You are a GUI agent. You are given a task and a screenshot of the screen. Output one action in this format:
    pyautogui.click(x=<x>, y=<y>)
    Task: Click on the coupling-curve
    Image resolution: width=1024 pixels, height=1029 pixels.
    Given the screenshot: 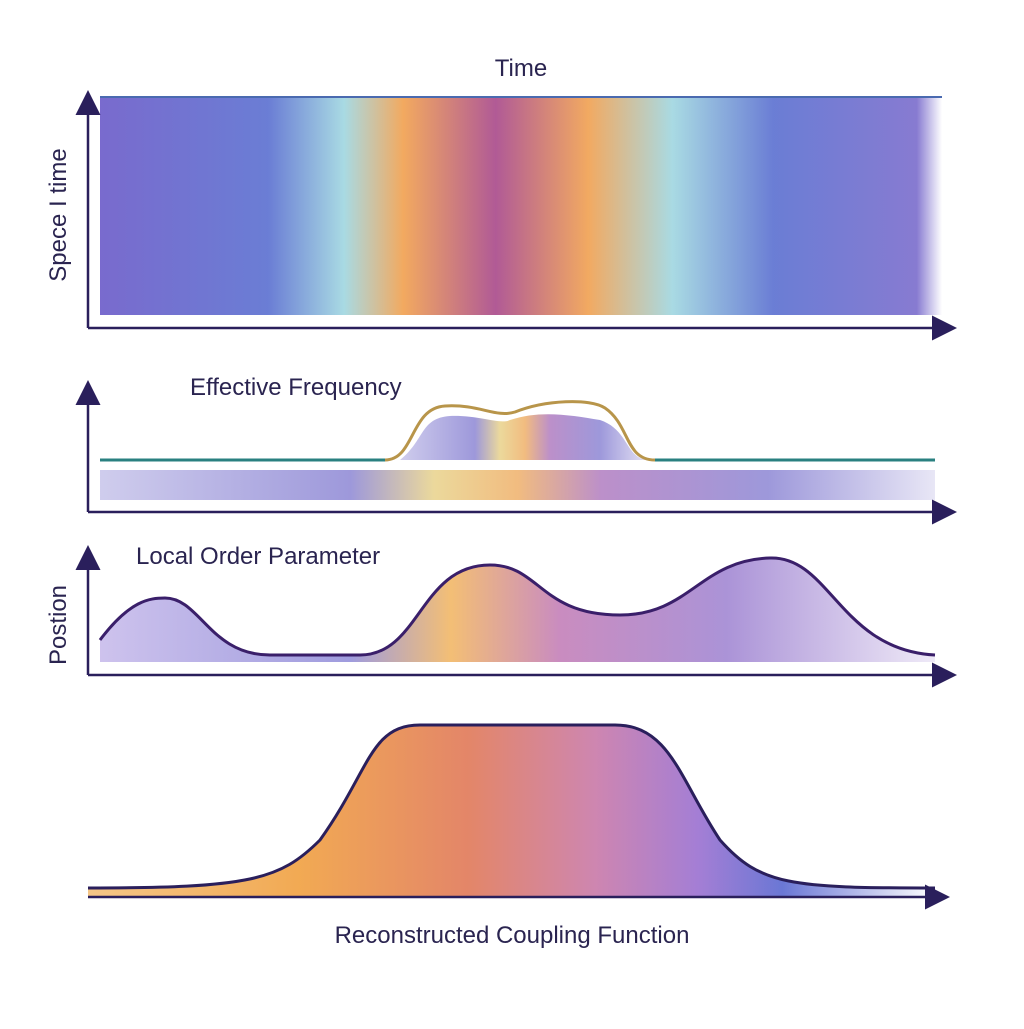 What is the action you would take?
    pyautogui.click(x=511, y=806)
    